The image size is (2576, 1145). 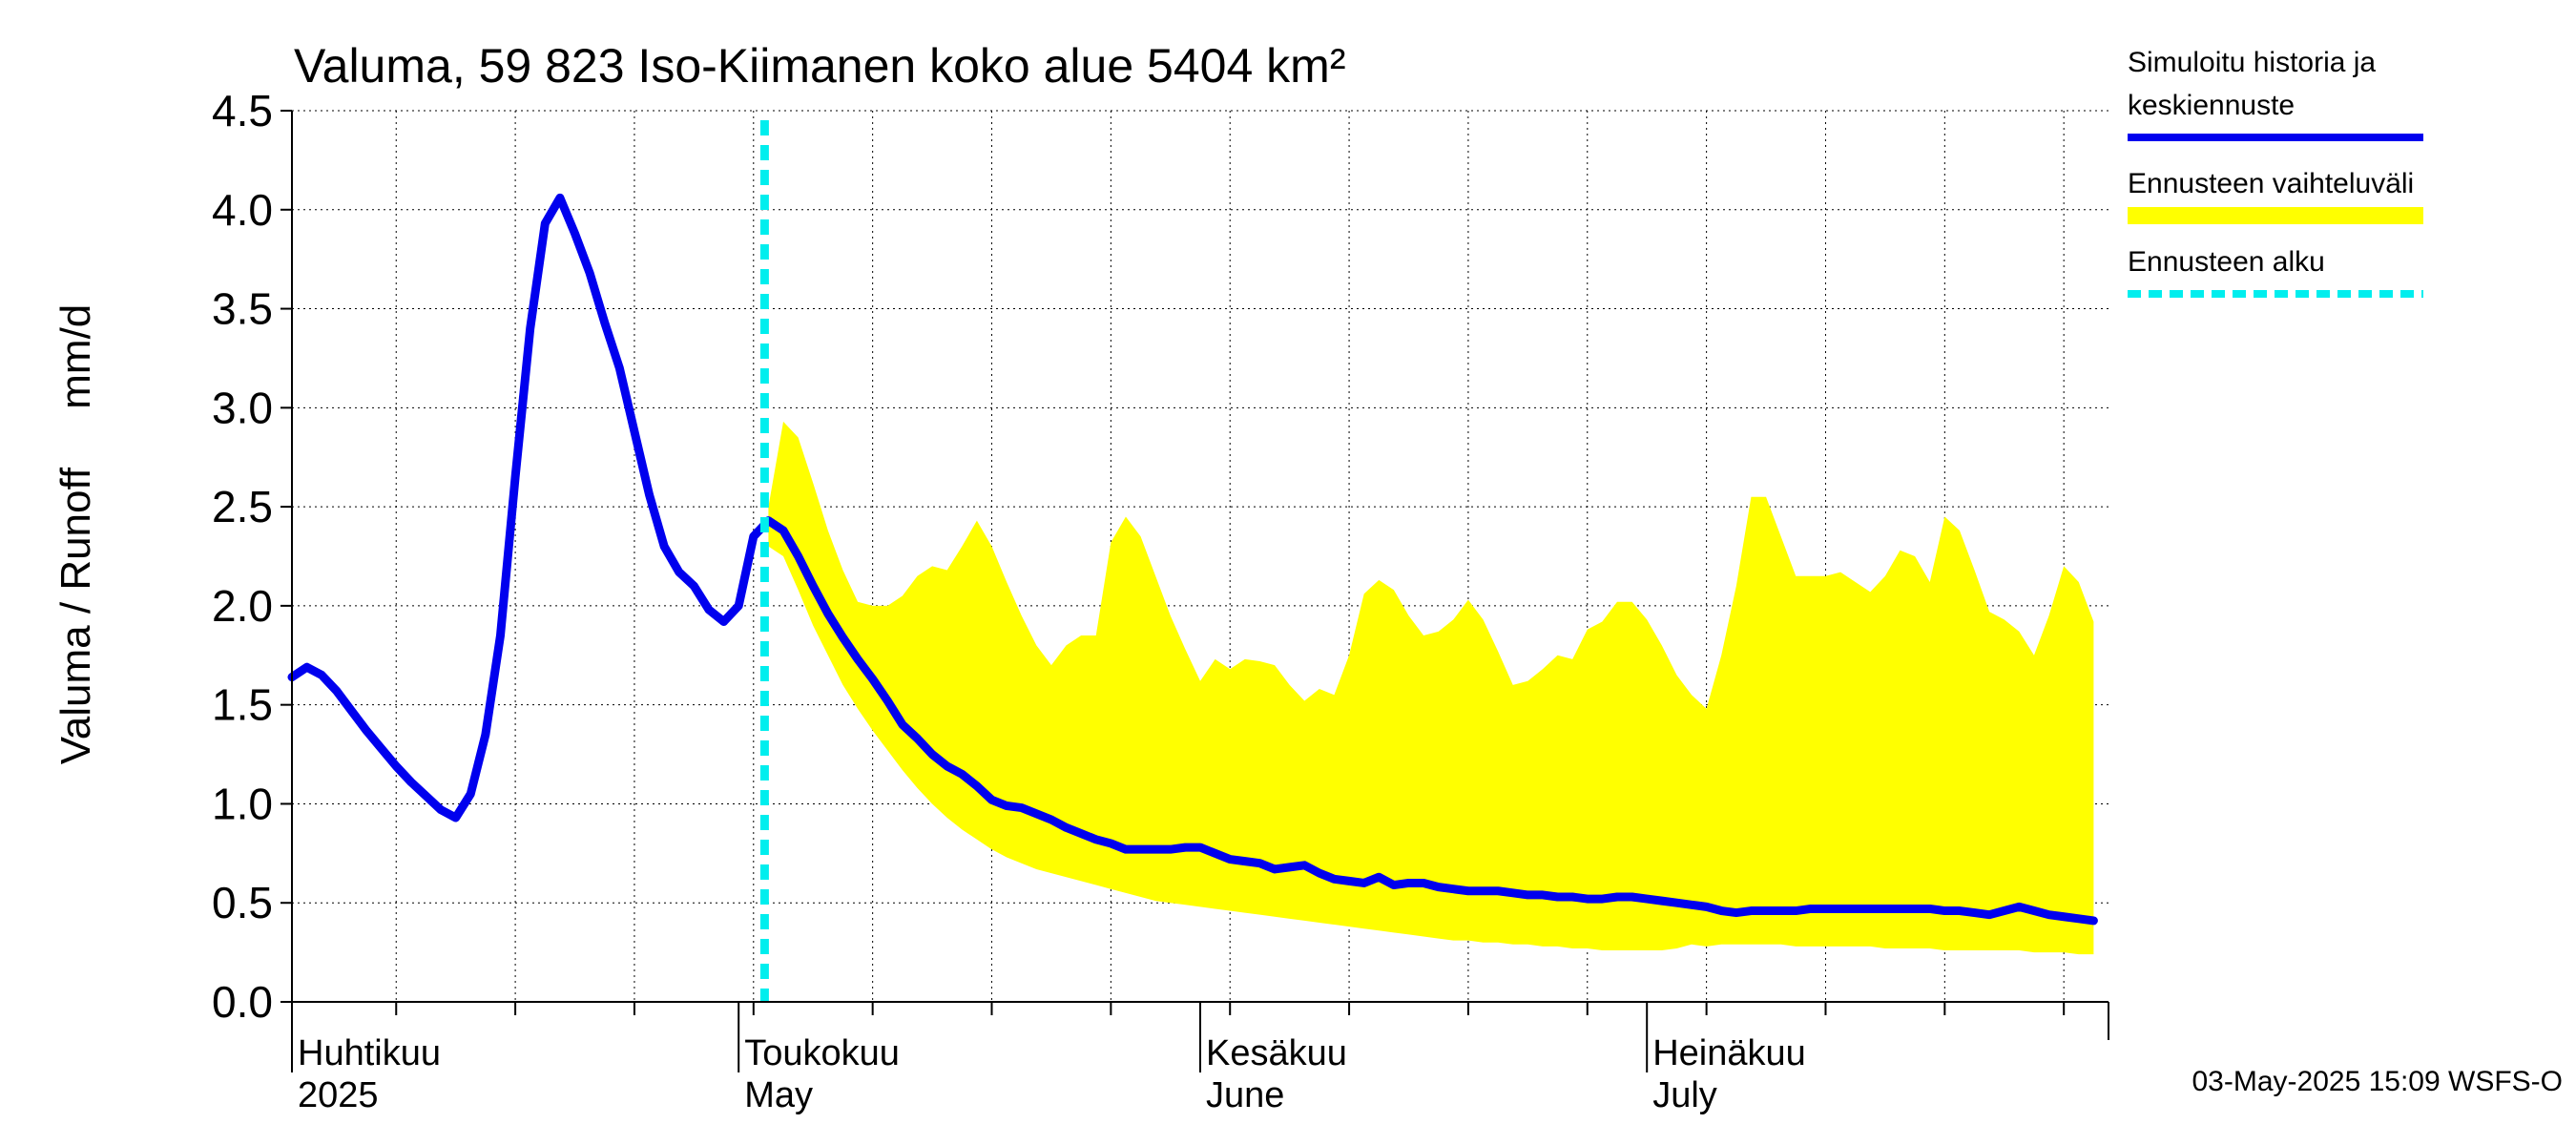 What do you see at coordinates (2378, 1081) in the screenshot?
I see `timestamp: 03-May-2025 15:09 WSFS-O` at bounding box center [2378, 1081].